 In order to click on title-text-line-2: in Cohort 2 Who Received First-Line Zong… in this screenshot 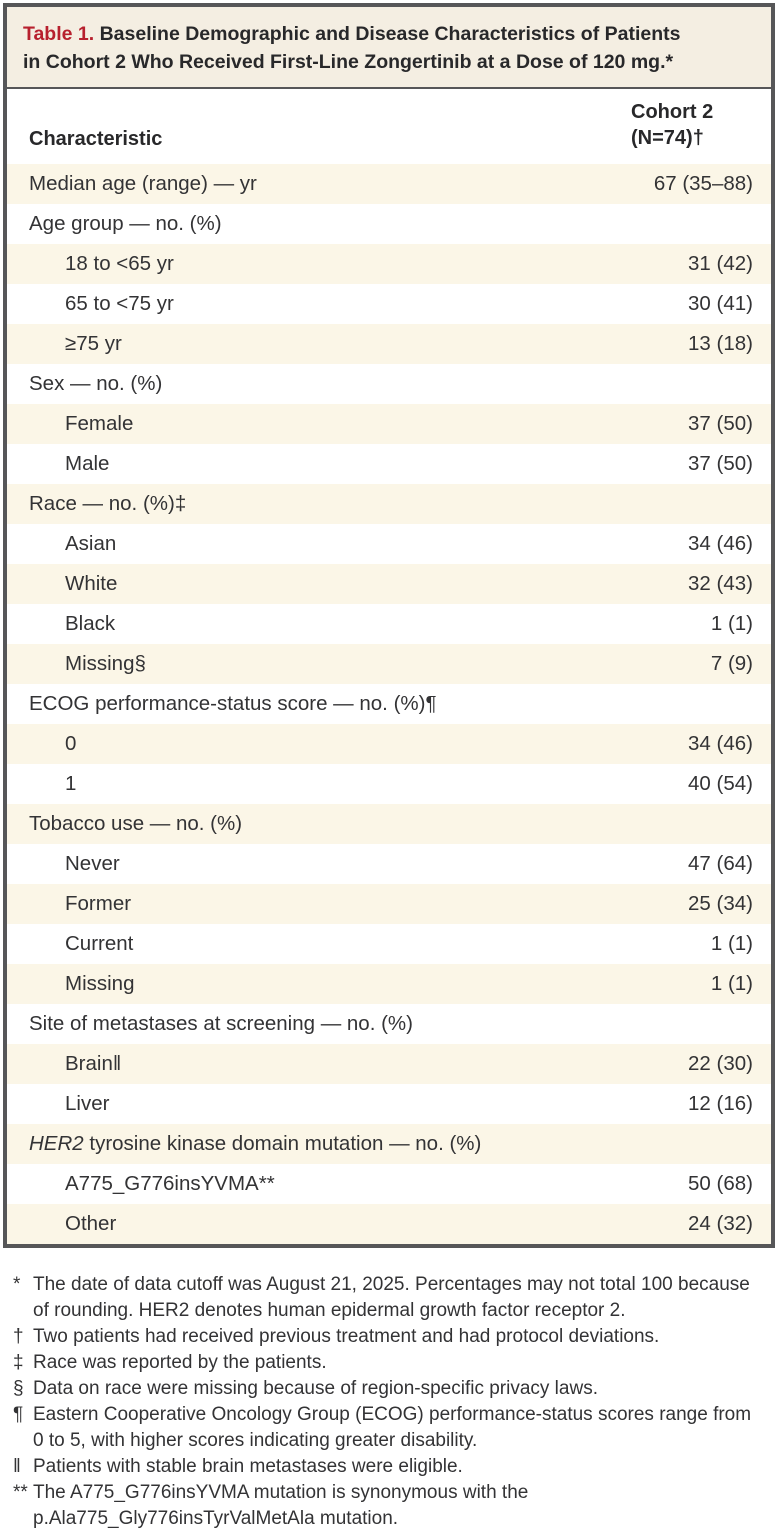, I will do `click(348, 62)`.